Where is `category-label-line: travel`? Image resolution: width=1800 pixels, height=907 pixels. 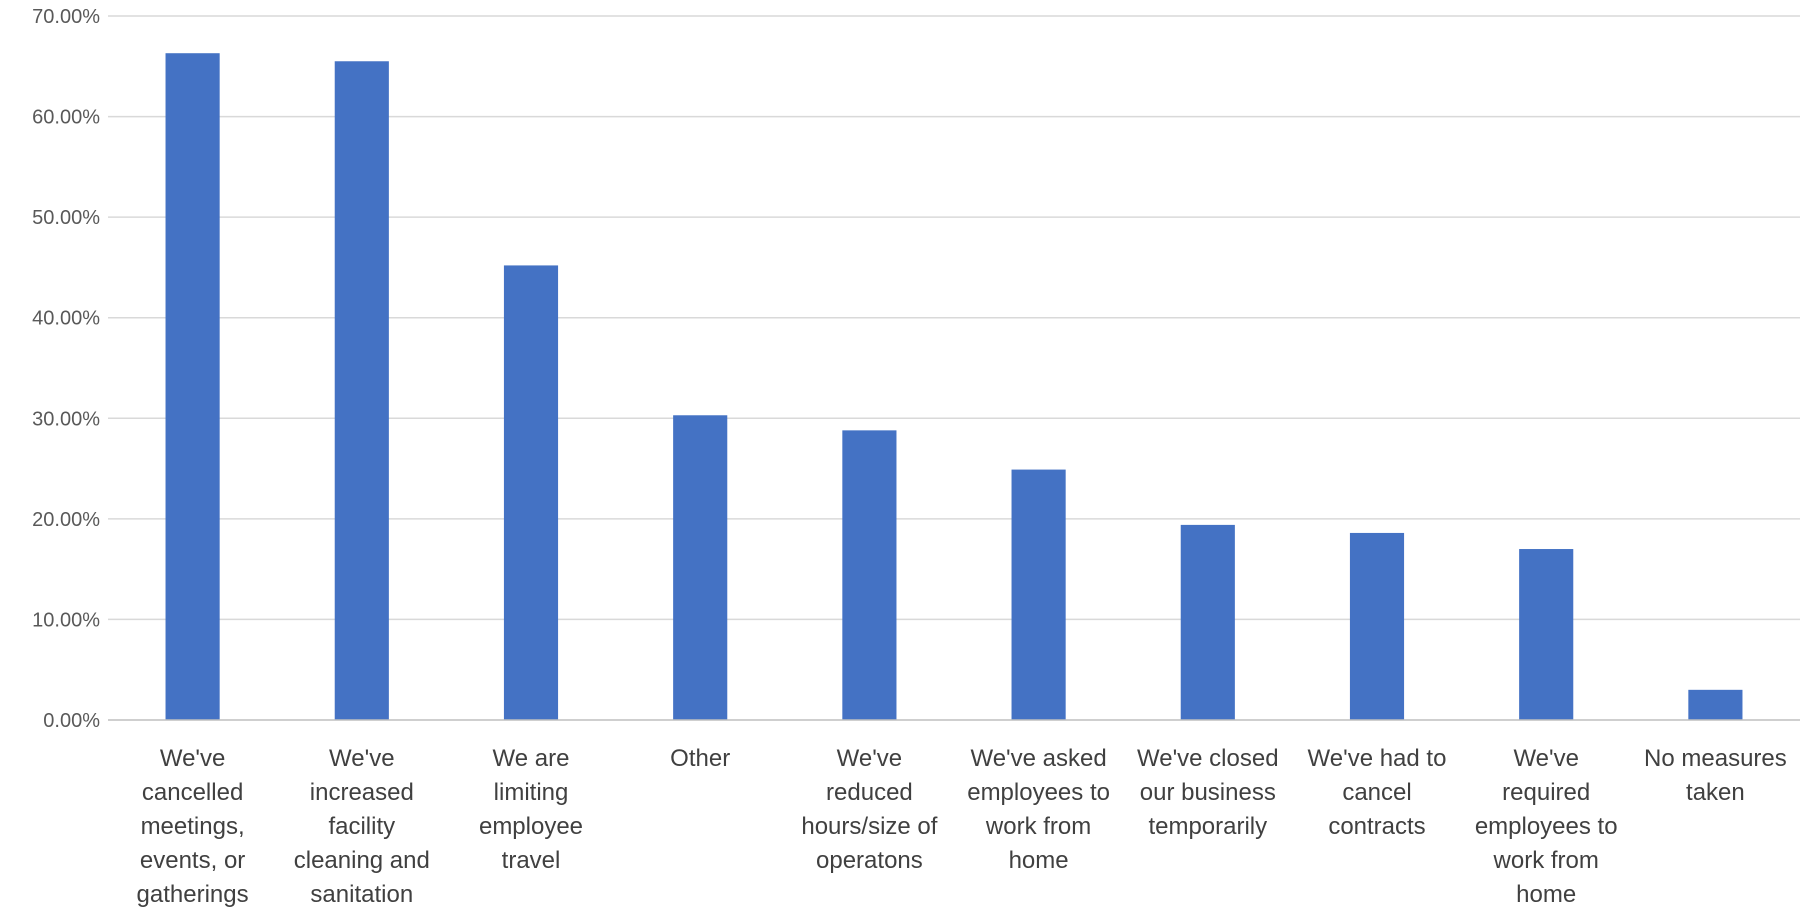 category-label-line: travel is located at coordinates (531, 860).